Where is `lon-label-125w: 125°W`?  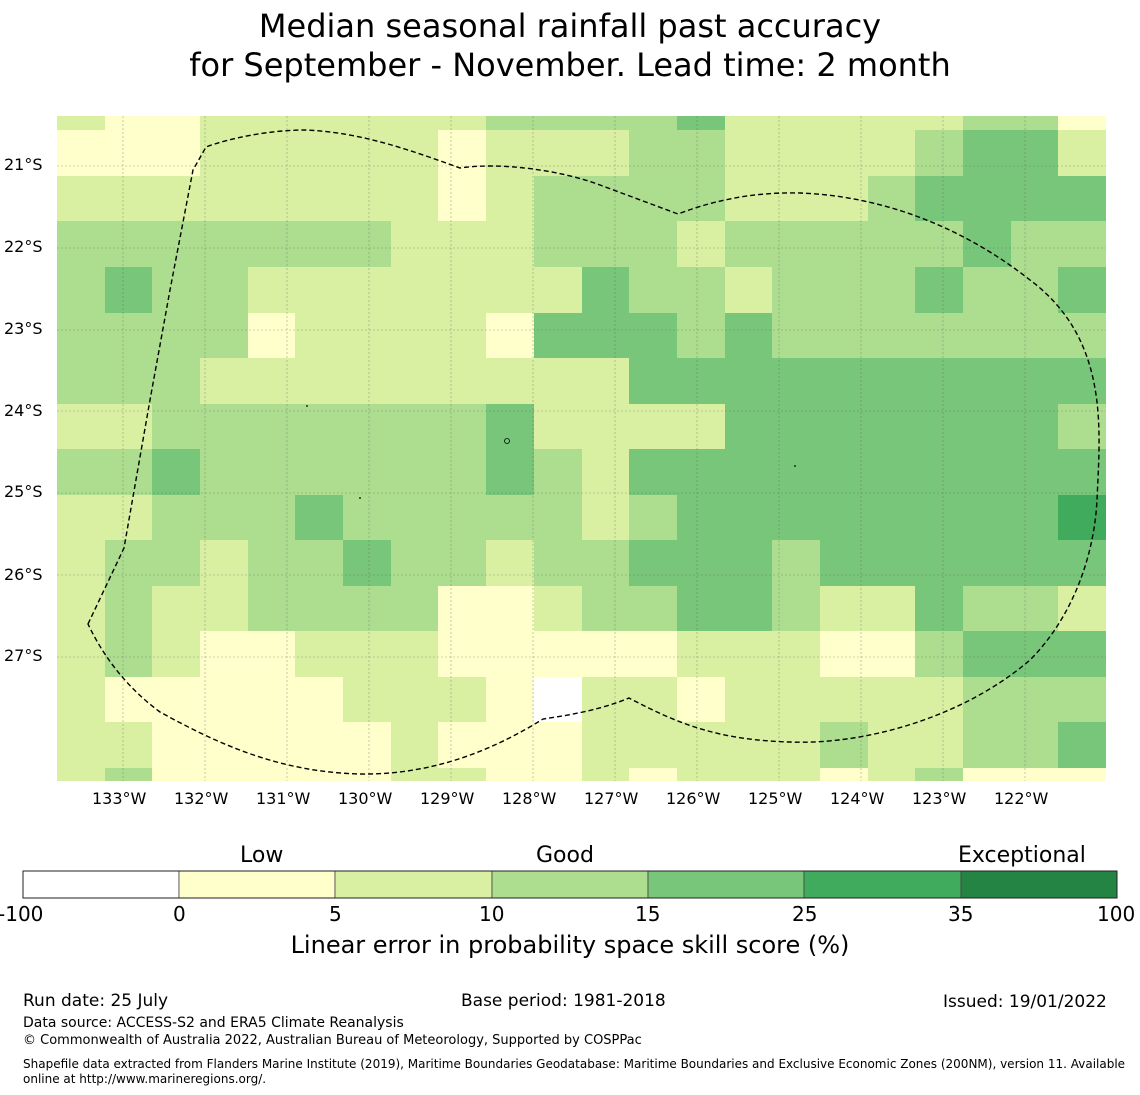 lon-label-125w: 125°W is located at coordinates (775, 798).